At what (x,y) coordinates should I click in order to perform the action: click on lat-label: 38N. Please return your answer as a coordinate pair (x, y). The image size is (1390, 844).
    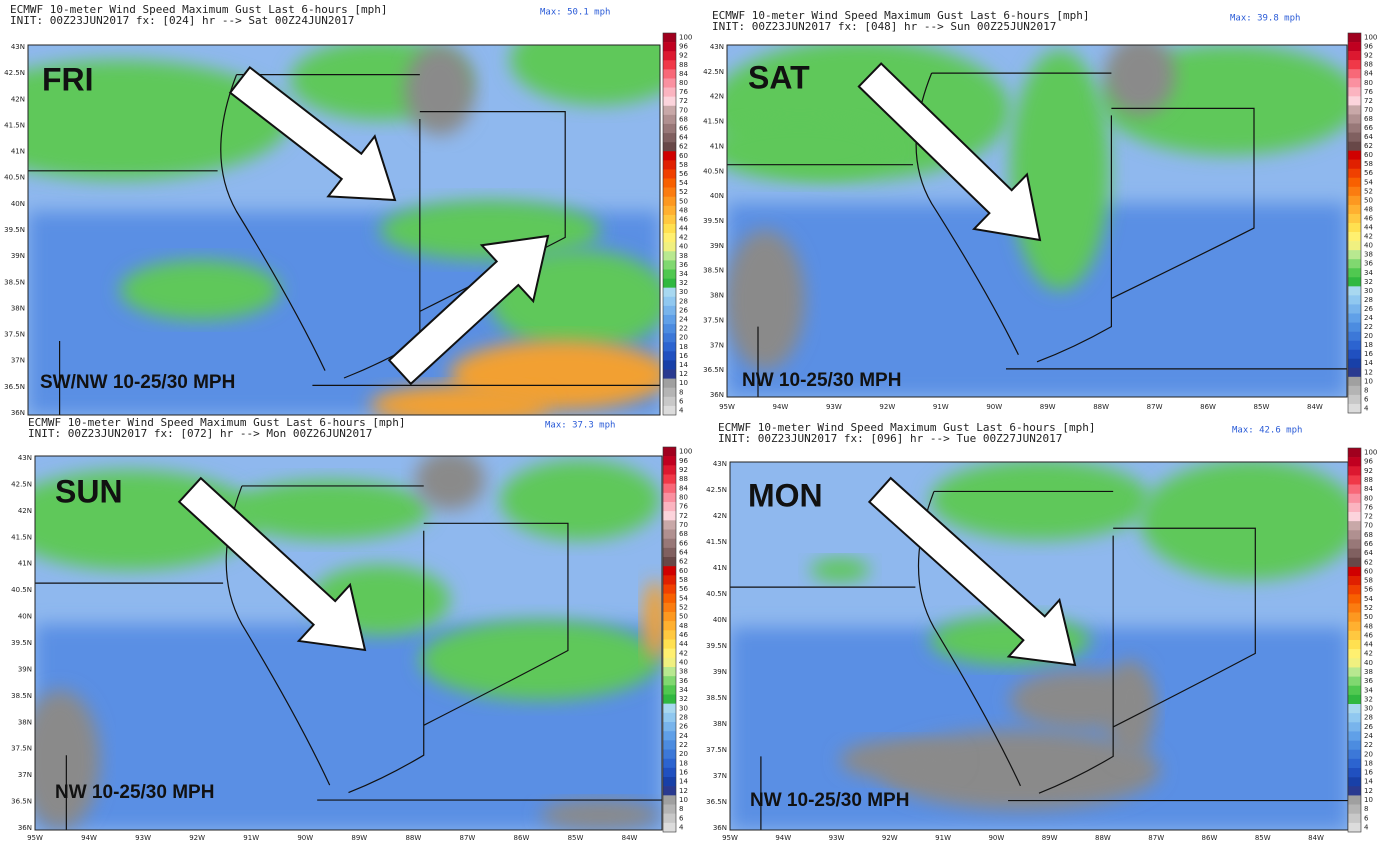
    Looking at the image, I should click on (18, 308).